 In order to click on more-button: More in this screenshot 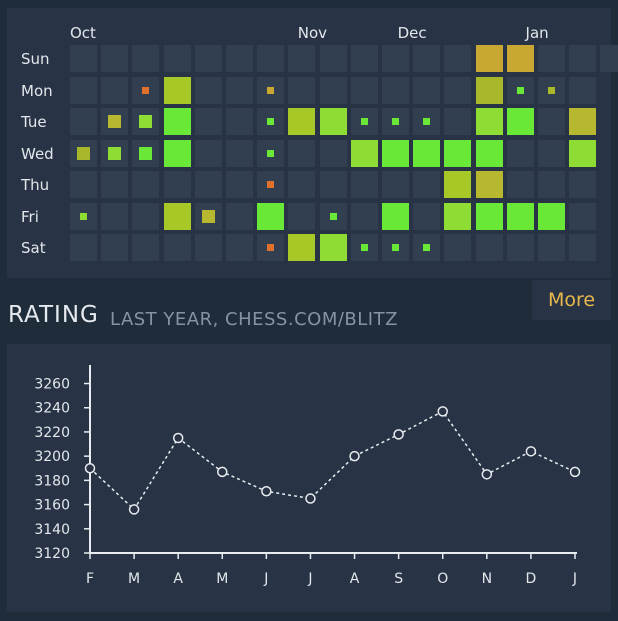, I will do `click(571, 300)`.